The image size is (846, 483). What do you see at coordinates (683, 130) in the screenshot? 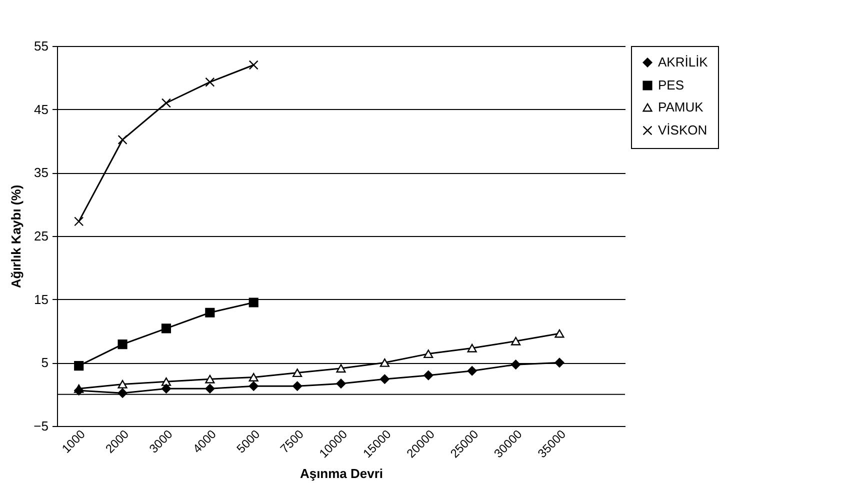
I see `legend-label: VİSKON` at bounding box center [683, 130].